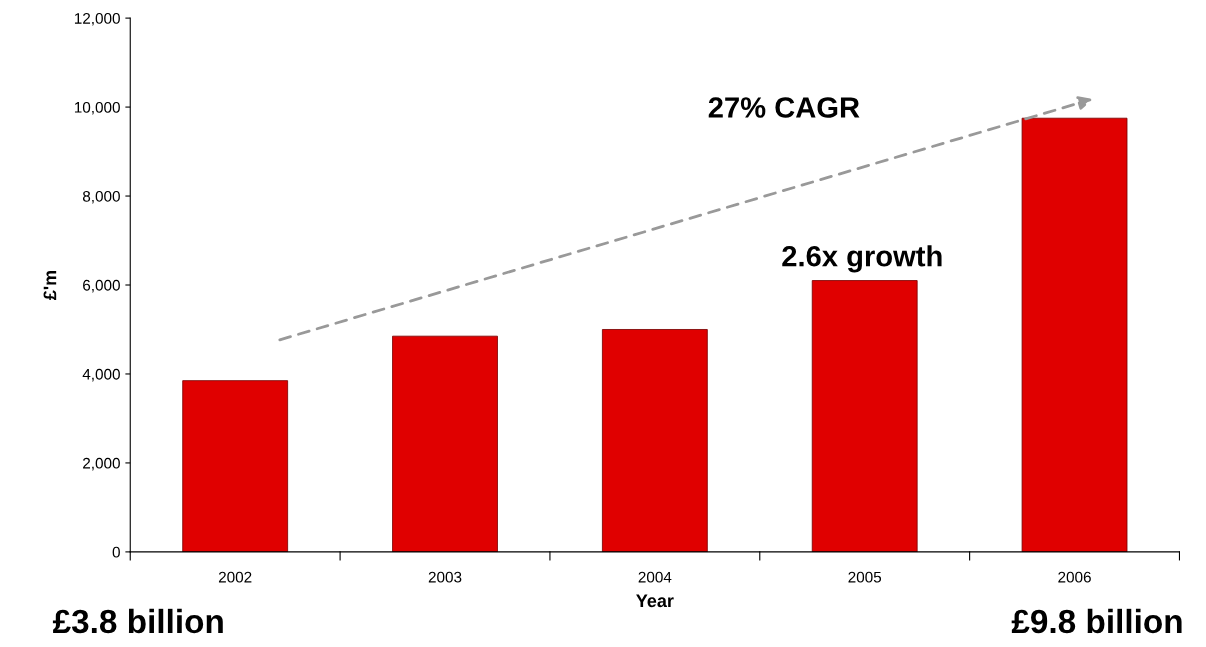 The height and width of the screenshot is (647, 1206). Describe the element at coordinates (862, 259) in the screenshot. I see `annotation: 2.6x growth` at that location.